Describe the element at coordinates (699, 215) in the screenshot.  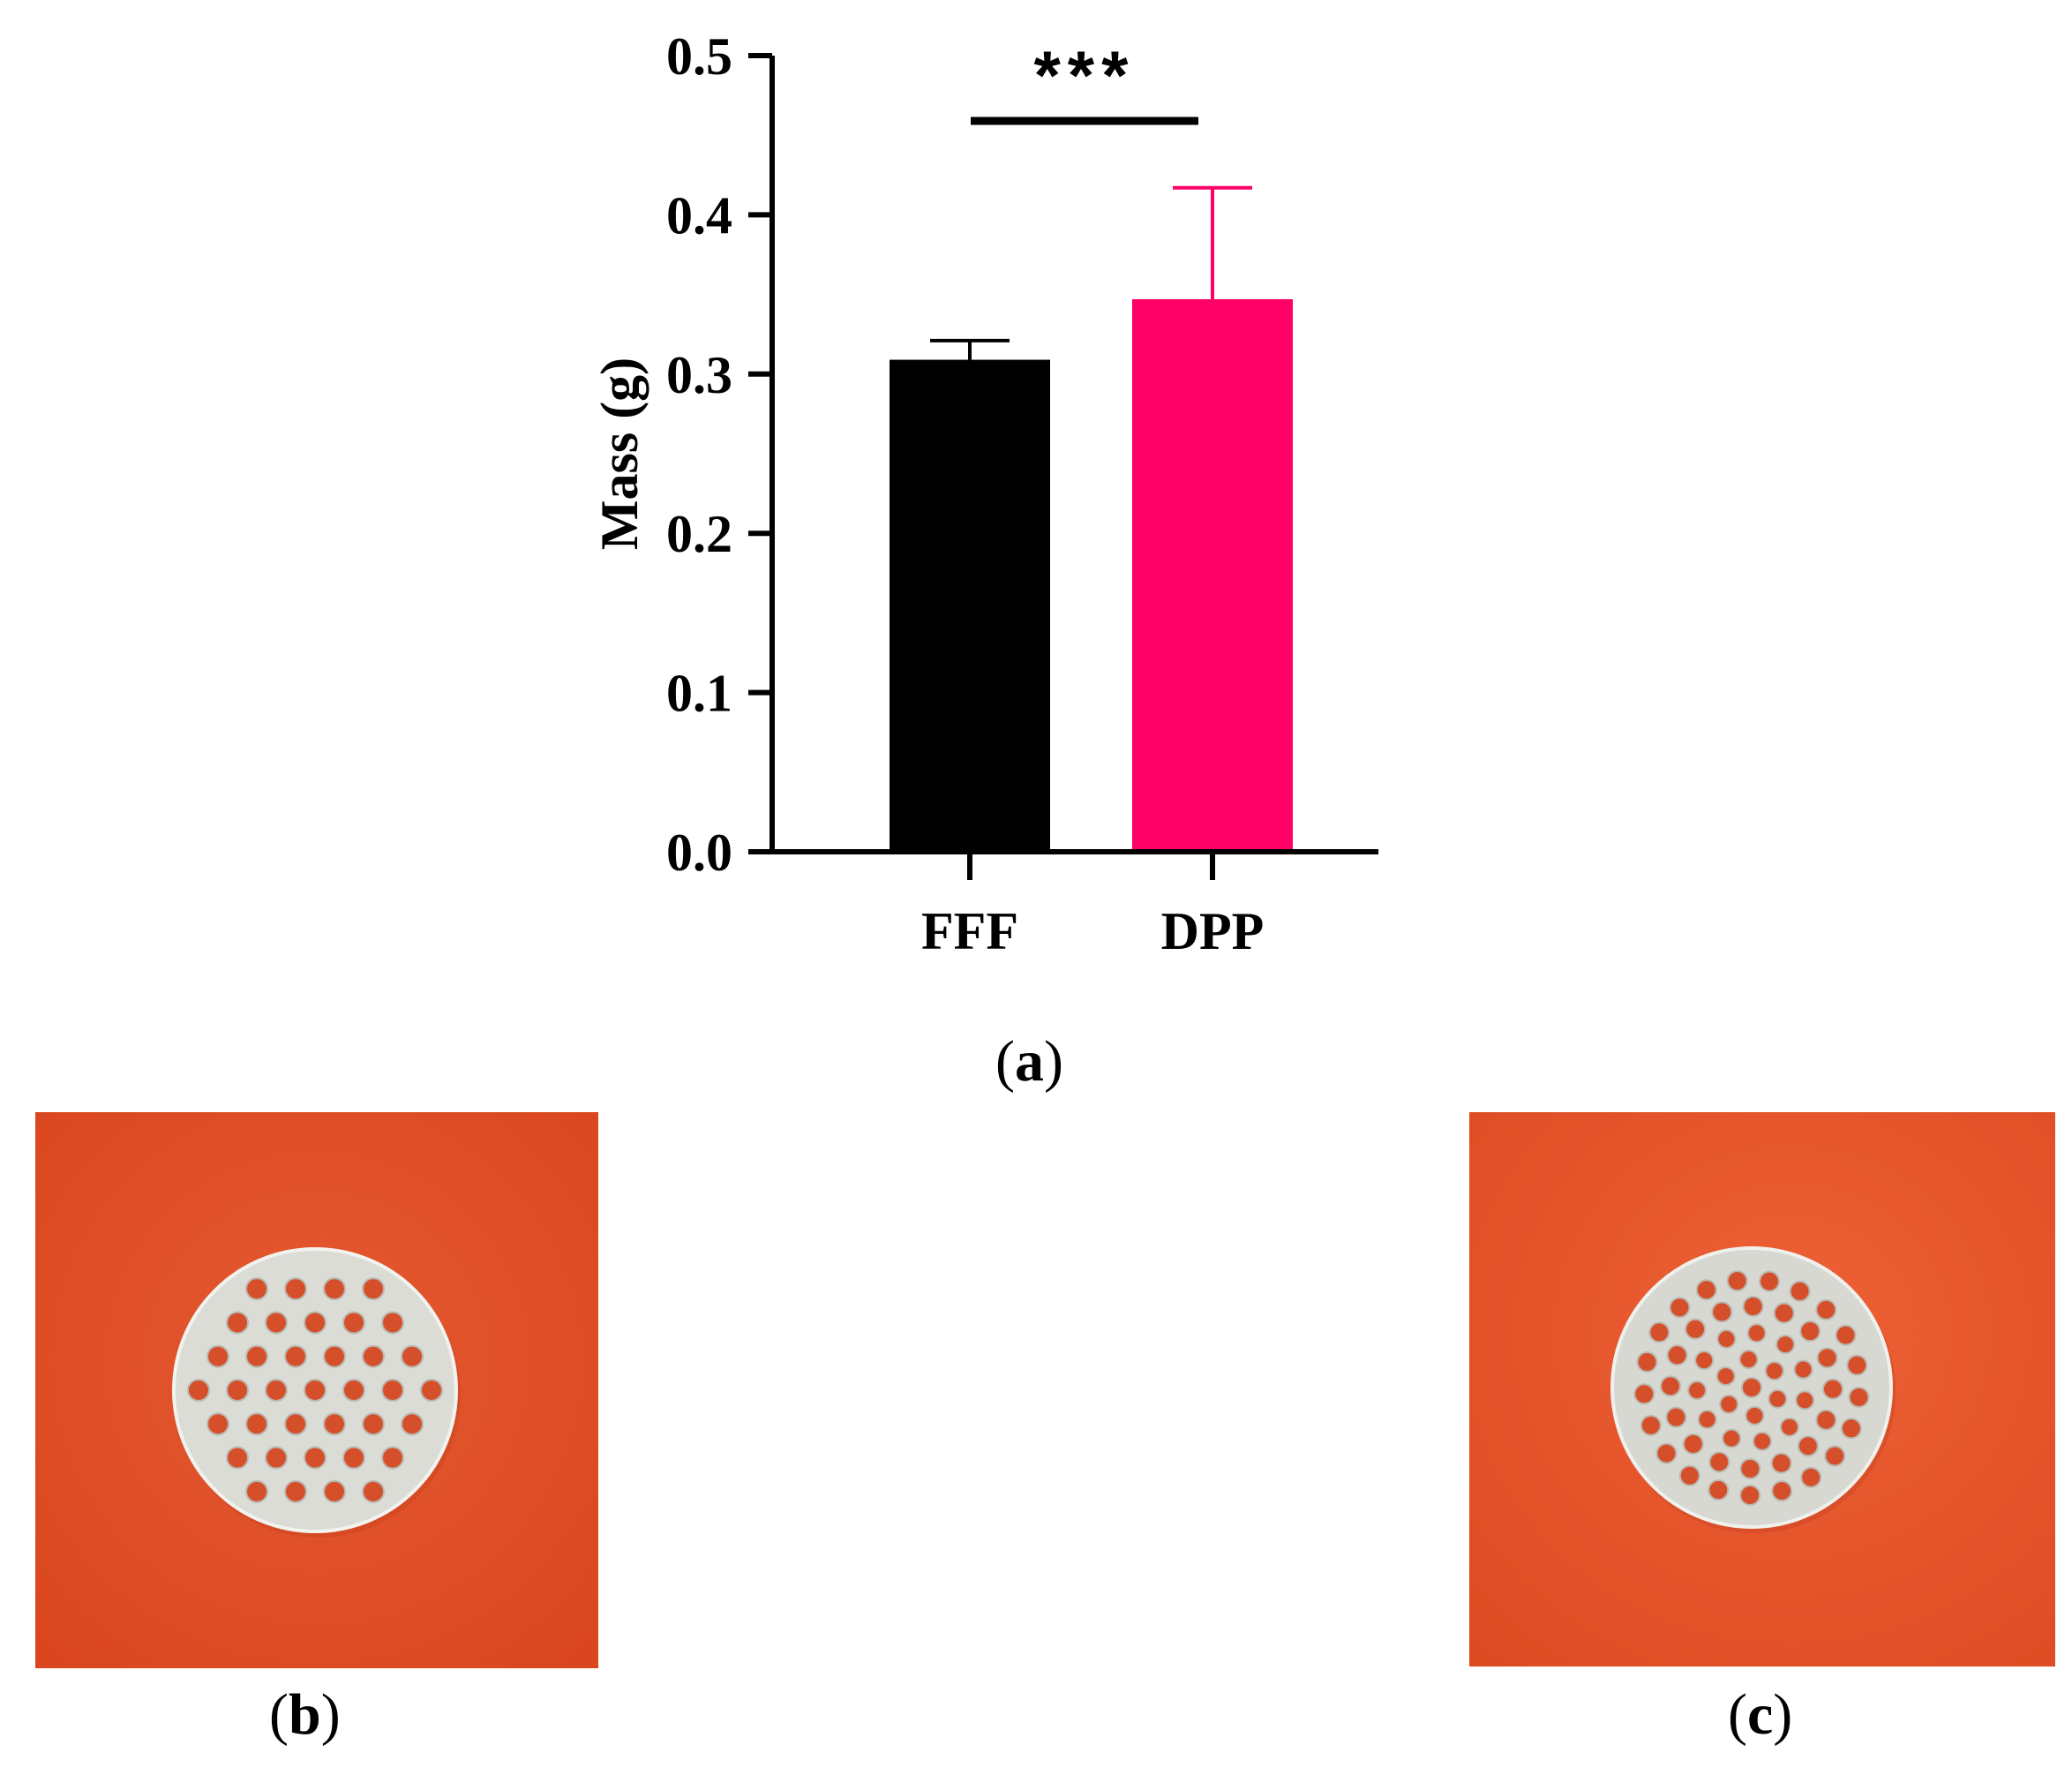
I see `y-tick-label: 0.4` at that location.